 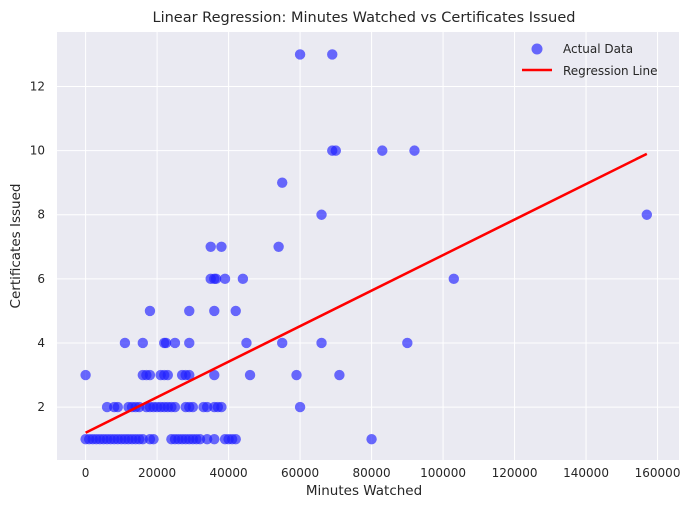 What do you see at coordinates (658, 473) in the screenshot?
I see `x-tick-label: 160000` at bounding box center [658, 473].